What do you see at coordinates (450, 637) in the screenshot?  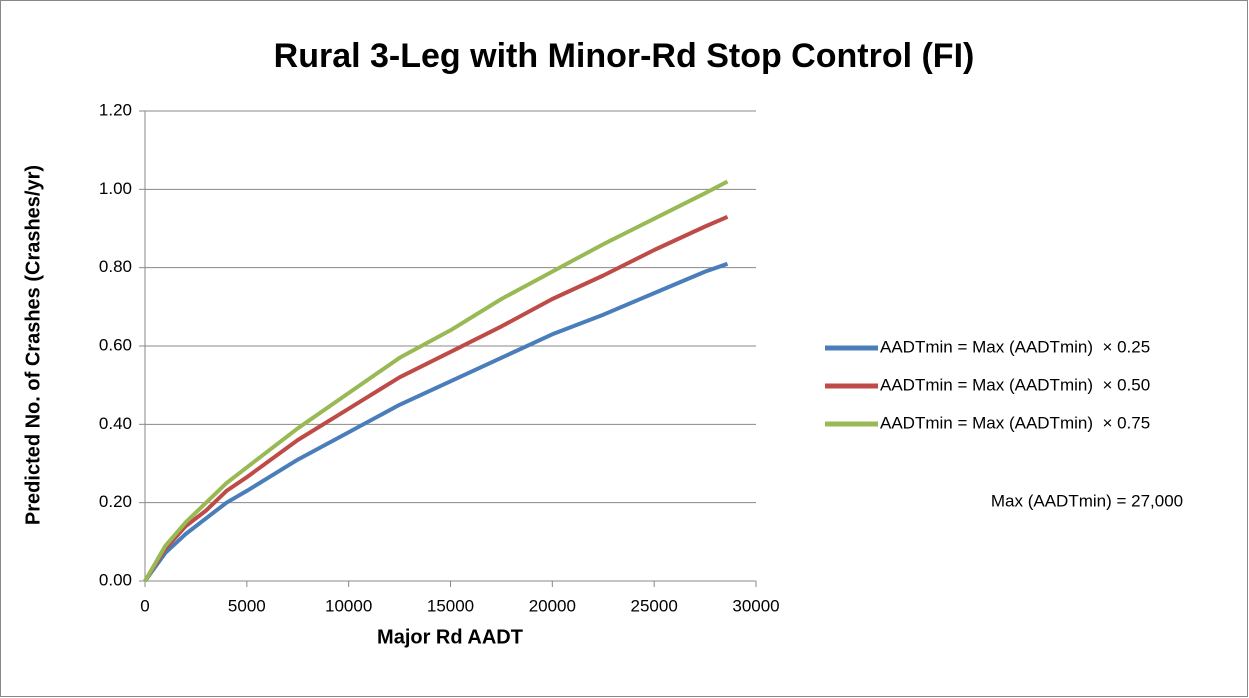 I see `x-axis-label: Major Rd AADT` at bounding box center [450, 637].